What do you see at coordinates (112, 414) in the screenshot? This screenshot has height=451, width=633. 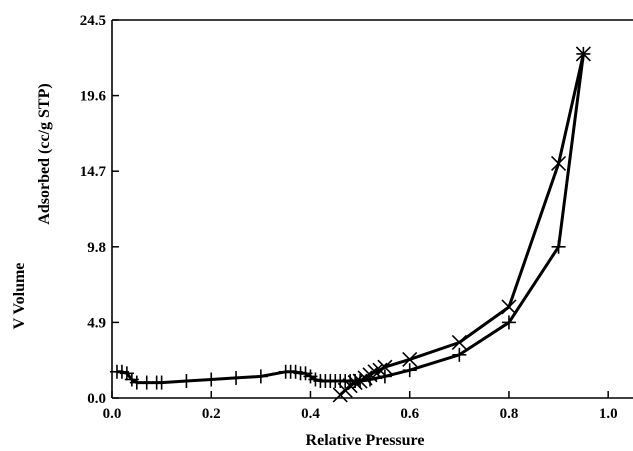 I see `x-tick-label: 0.0` at bounding box center [112, 414].